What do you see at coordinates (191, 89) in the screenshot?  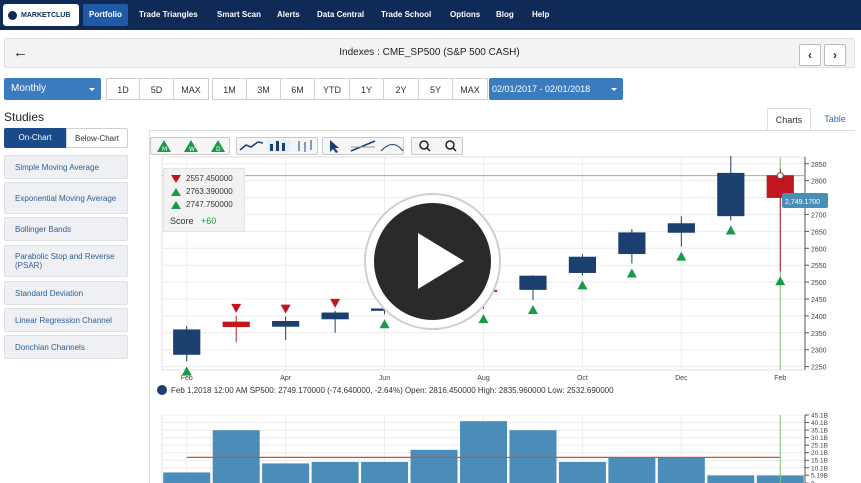 I see `range-max-intraday: MAX` at bounding box center [191, 89].